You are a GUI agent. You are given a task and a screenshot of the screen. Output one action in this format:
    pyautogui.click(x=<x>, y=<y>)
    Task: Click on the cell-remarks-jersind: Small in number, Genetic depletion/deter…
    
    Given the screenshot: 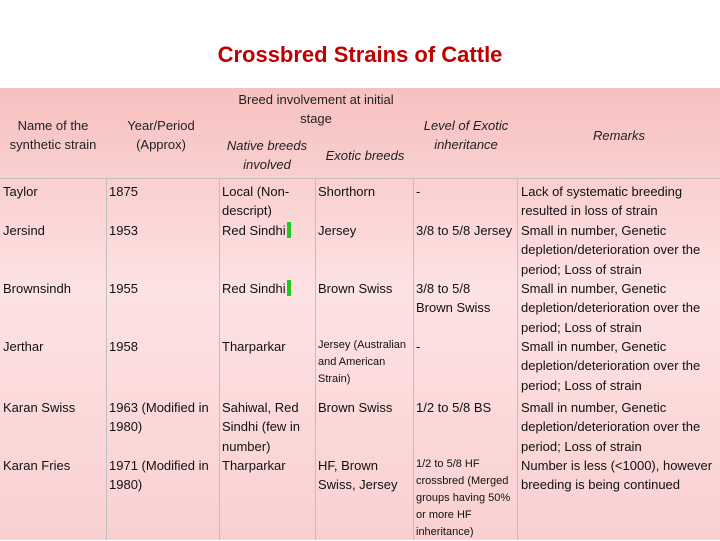 What is the action you would take?
    pyautogui.click(x=611, y=250)
    